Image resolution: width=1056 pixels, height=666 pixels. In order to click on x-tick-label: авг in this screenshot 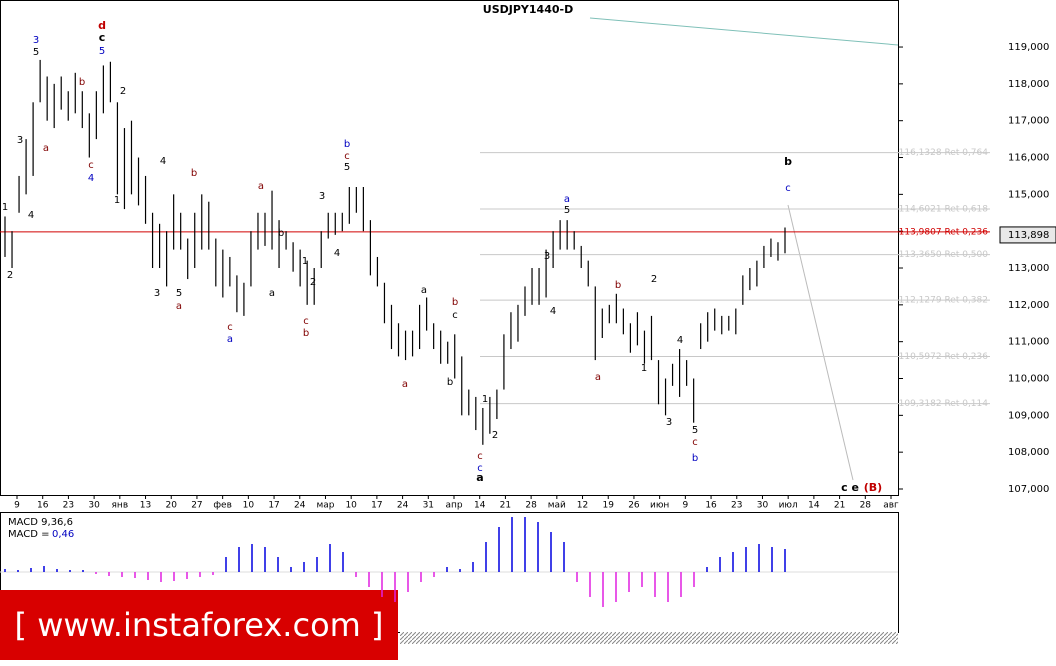, I will do `click(891, 506)`.